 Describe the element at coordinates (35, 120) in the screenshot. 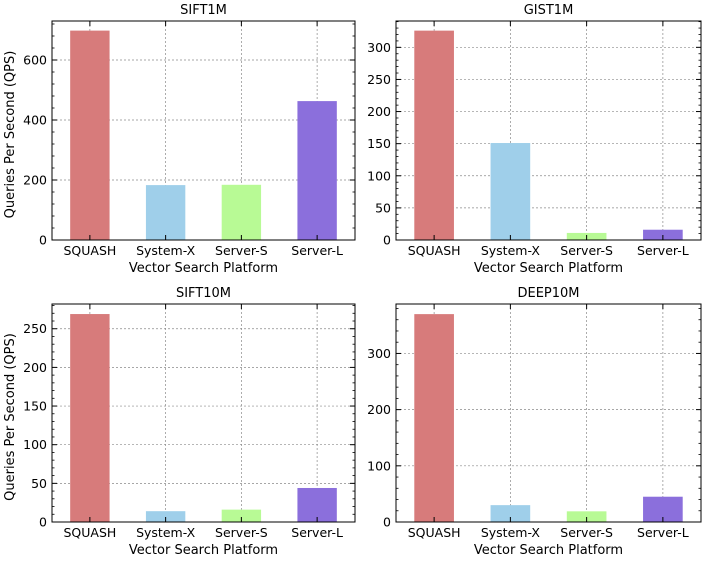

I see `y-tick-label: 400` at that location.